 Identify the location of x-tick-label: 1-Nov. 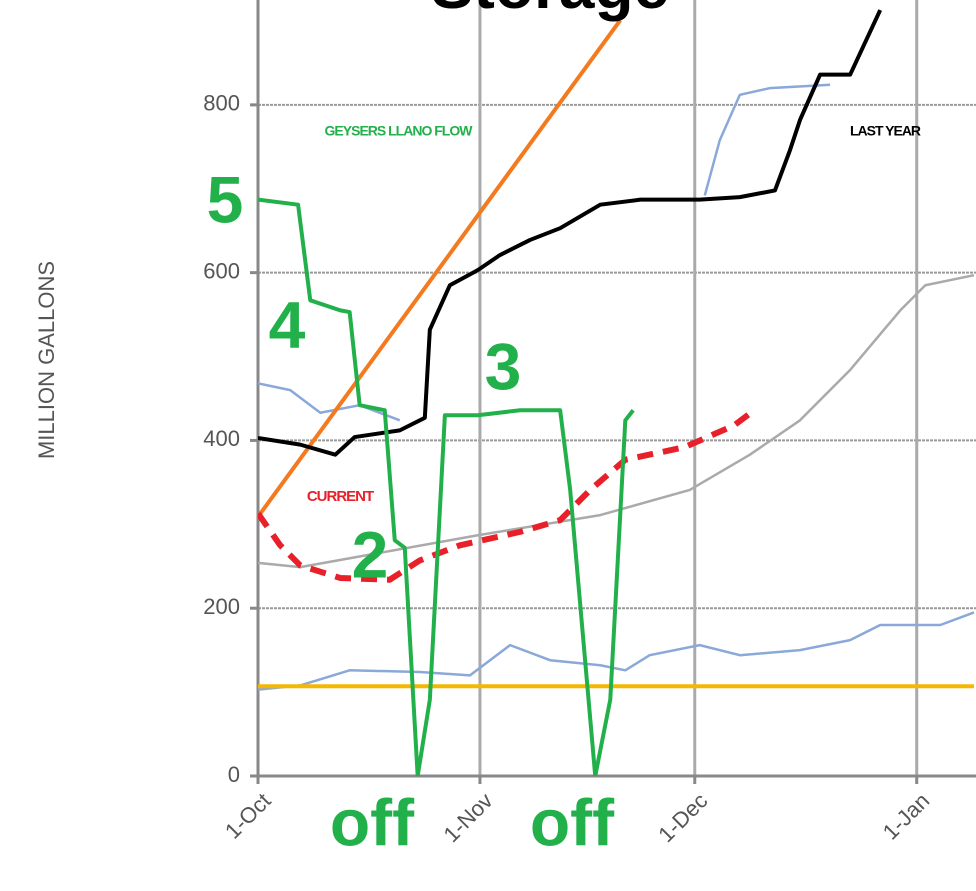
(467, 817).